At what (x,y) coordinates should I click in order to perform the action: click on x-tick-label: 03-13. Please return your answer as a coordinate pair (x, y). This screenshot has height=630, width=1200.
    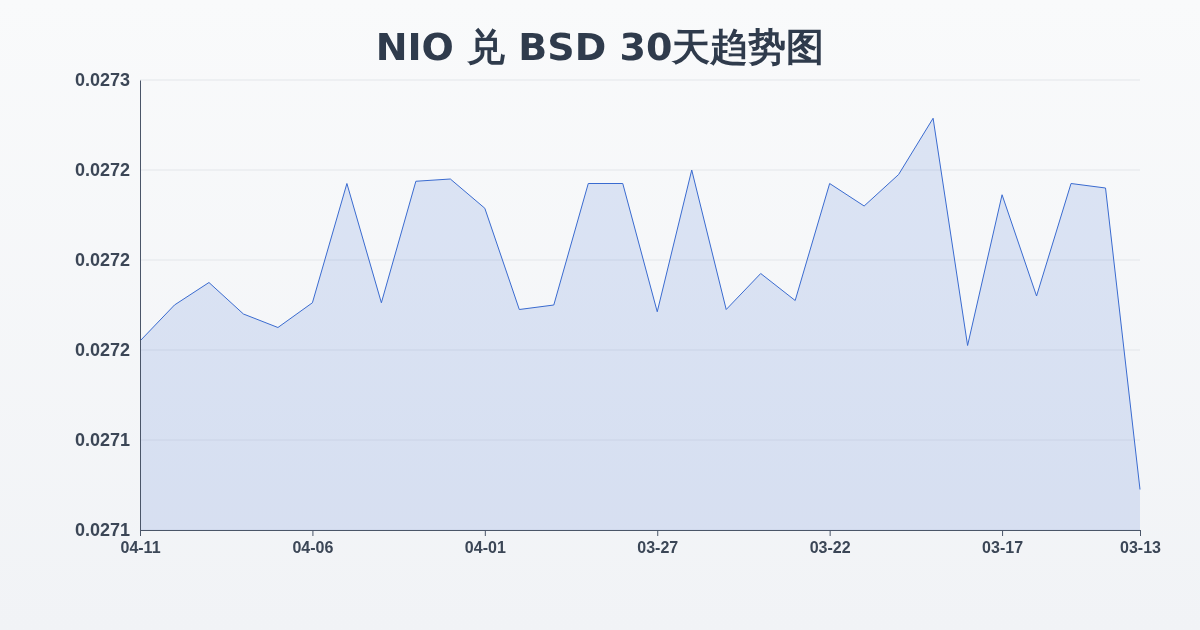
    Looking at the image, I should click on (1141, 548).